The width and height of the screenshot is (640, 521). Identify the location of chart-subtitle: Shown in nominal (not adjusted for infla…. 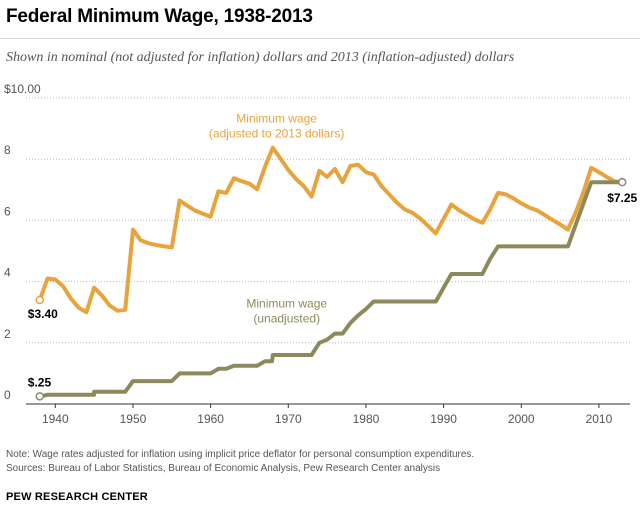
(260, 57).